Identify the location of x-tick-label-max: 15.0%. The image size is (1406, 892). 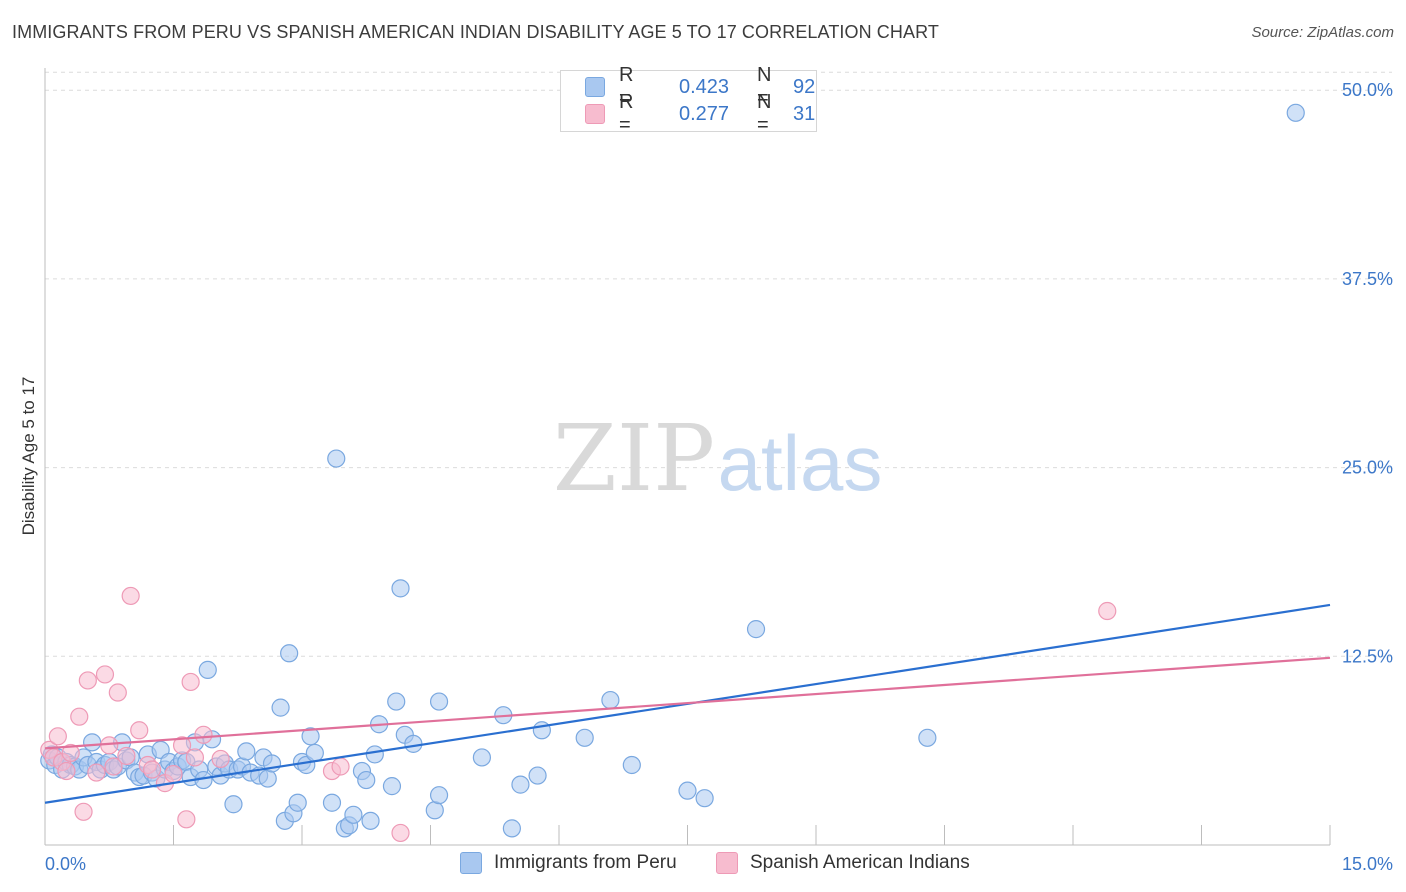
(1367, 864).